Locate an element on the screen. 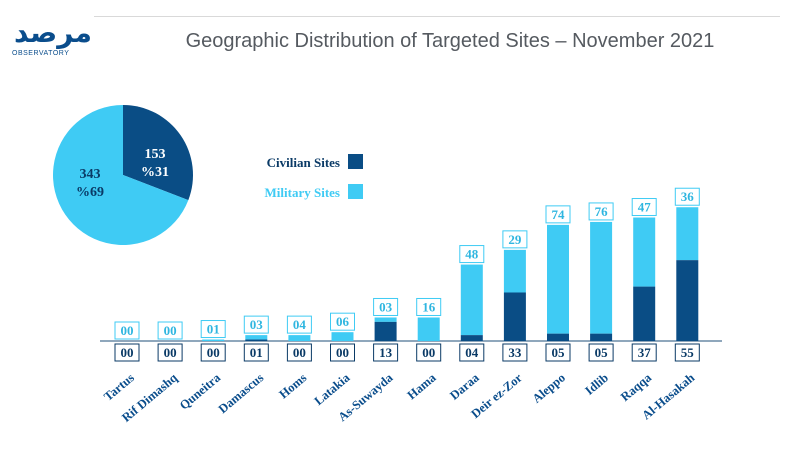  category-label-7: Hama is located at coordinates (422, 386).